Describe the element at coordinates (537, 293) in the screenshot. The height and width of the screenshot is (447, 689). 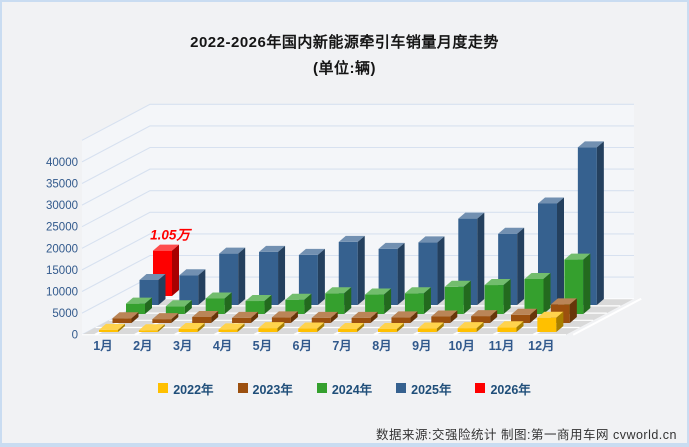
I see `bar-2024年-11月` at that location.